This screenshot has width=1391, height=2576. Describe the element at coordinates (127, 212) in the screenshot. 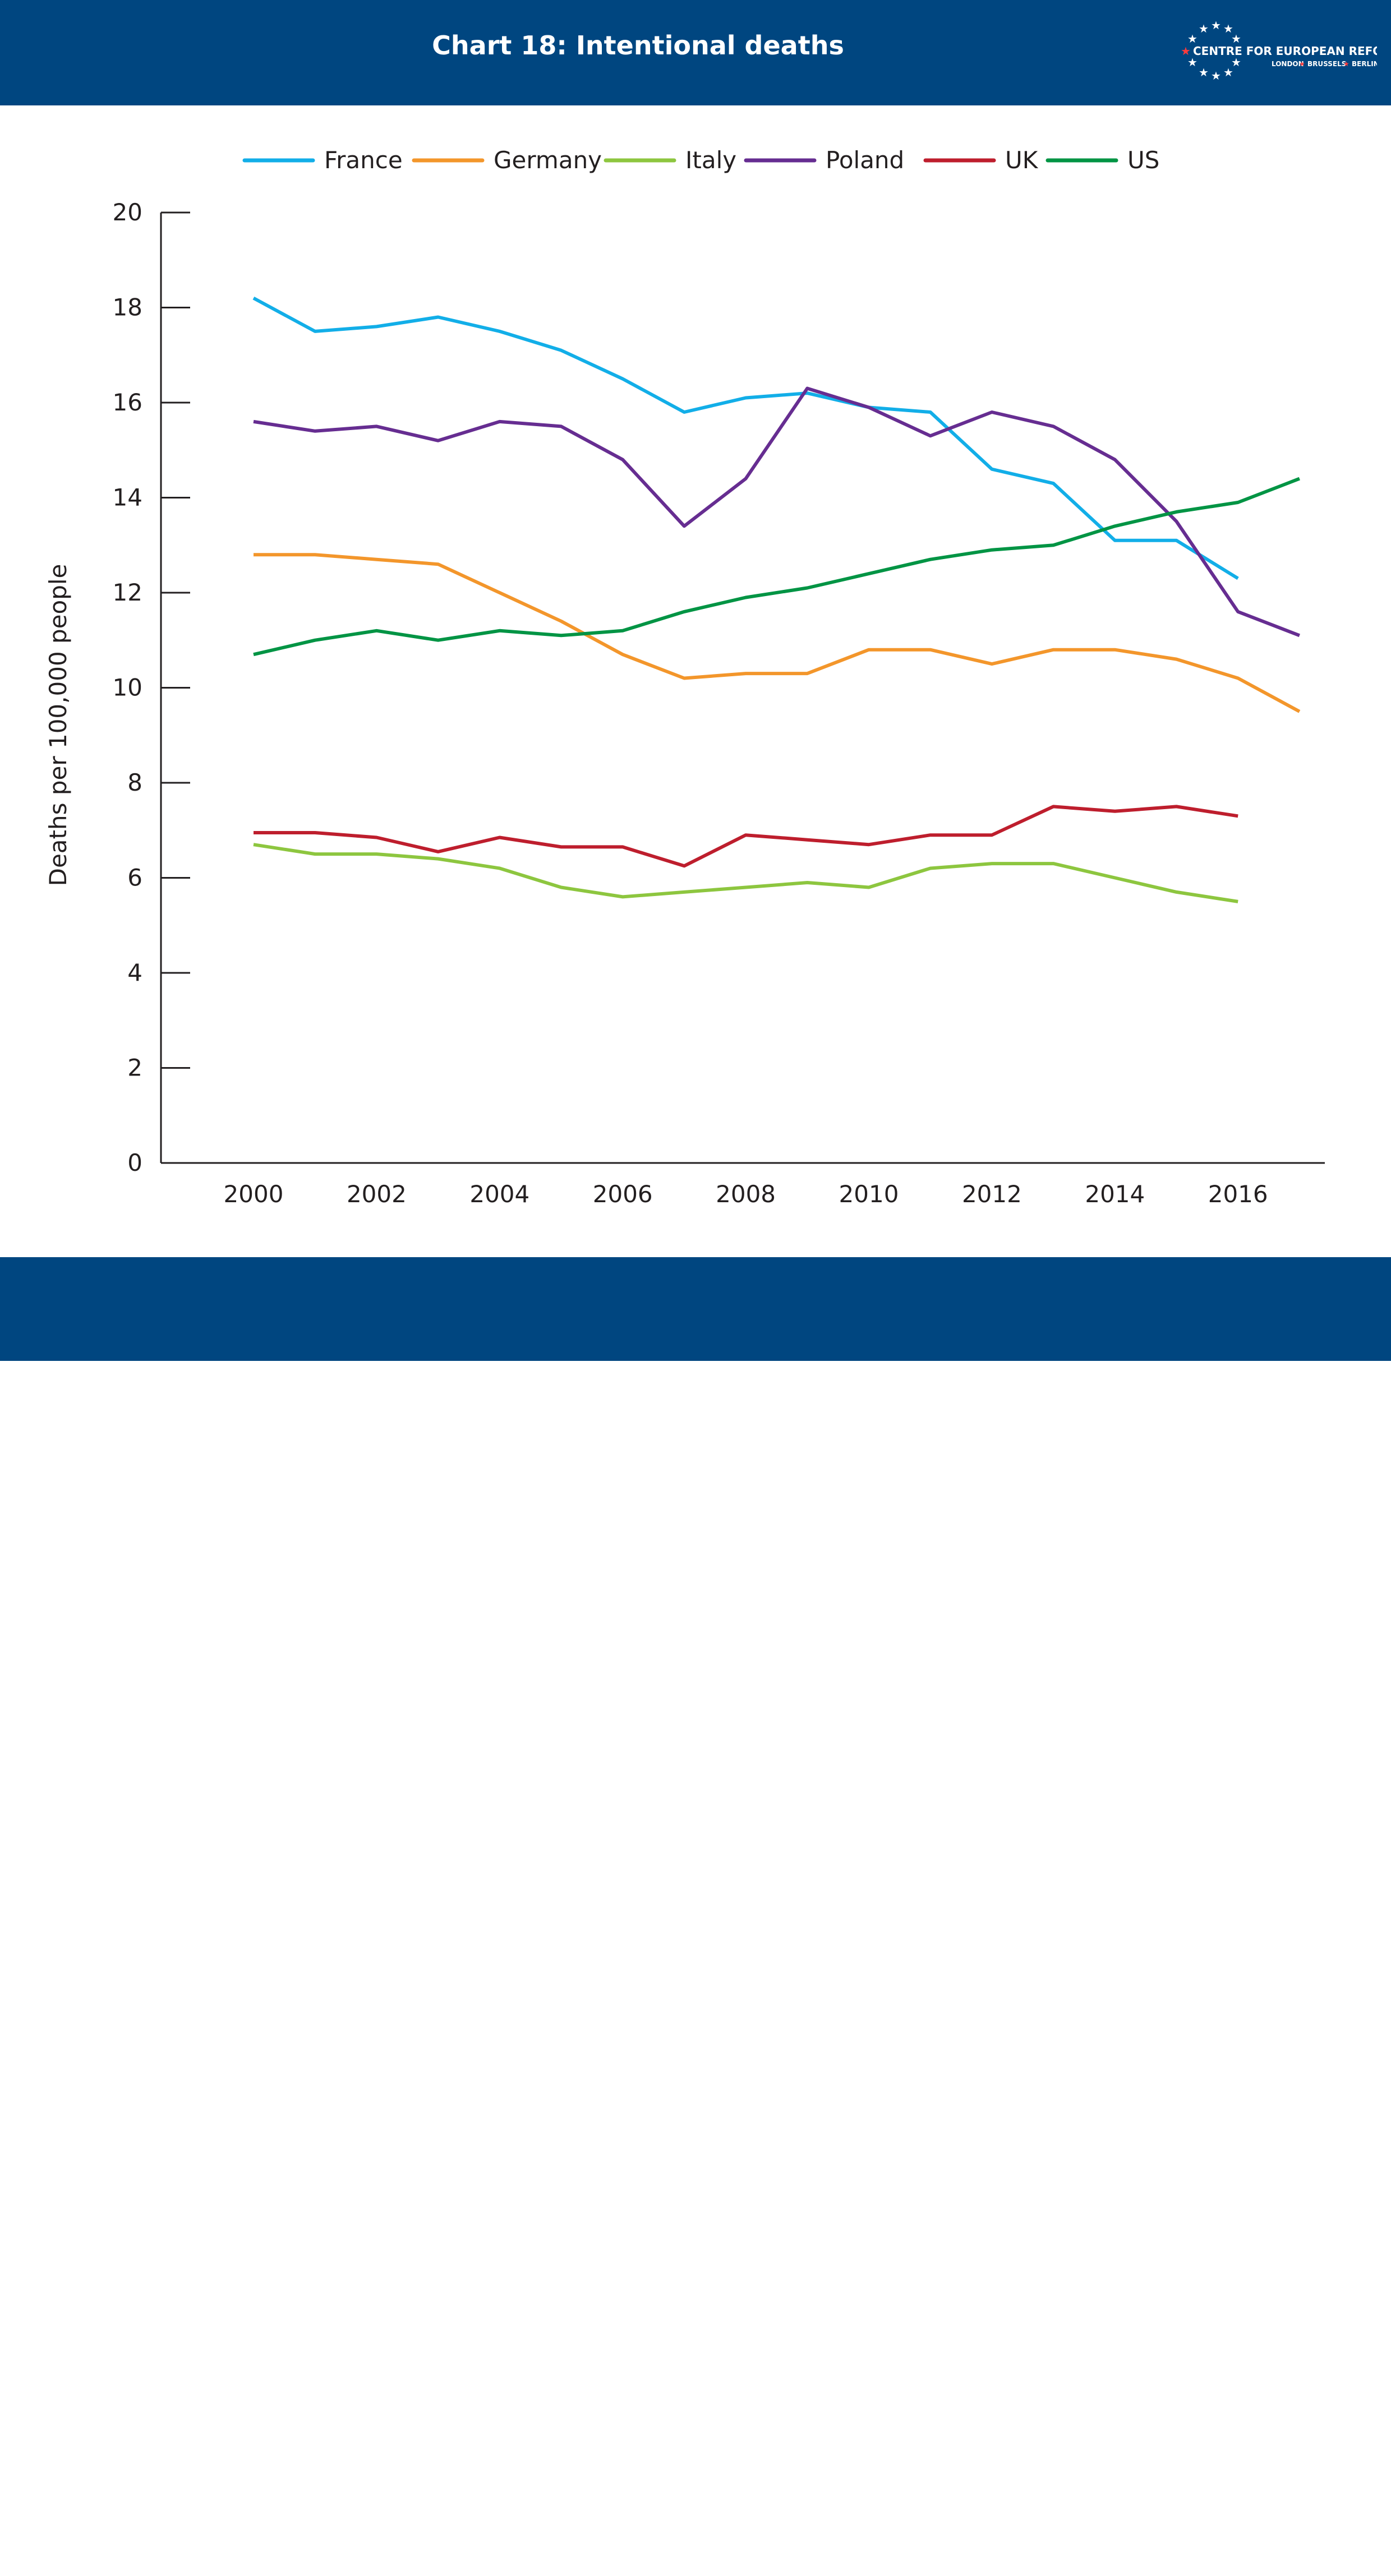

I see `y-tick-label: 20` at that location.